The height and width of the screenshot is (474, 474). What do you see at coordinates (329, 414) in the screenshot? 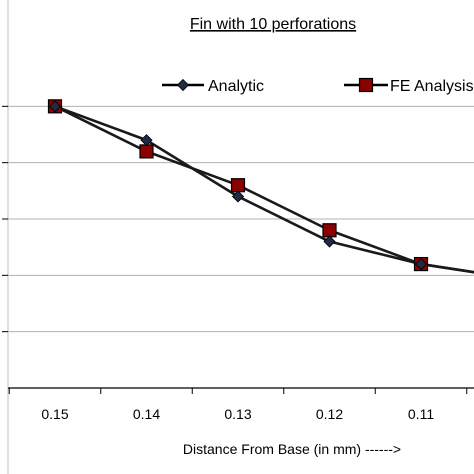
I see `x-tick-label: 0.12` at bounding box center [329, 414].